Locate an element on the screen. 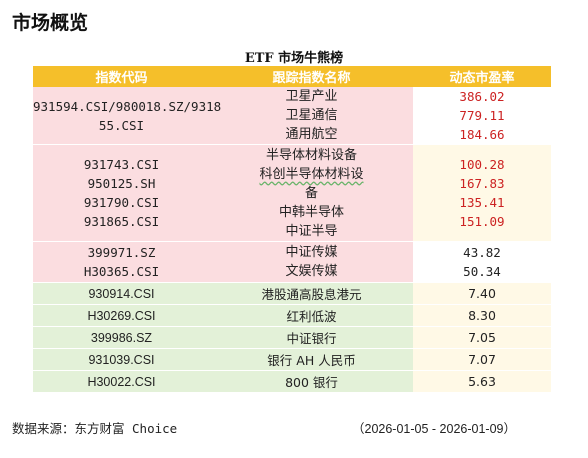  name-text: 科创半导体材料设 is located at coordinates (311, 174).